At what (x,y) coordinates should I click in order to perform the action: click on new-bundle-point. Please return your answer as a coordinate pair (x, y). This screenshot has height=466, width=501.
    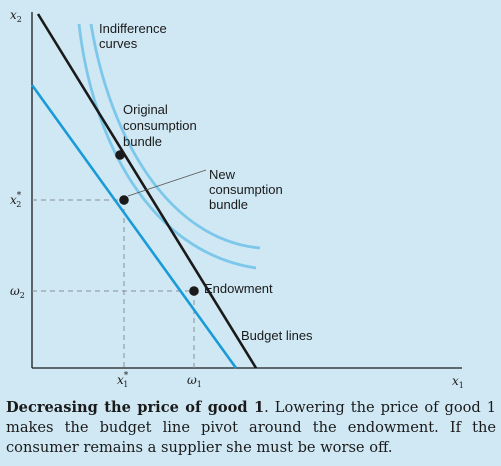
    Looking at the image, I should click on (124, 200).